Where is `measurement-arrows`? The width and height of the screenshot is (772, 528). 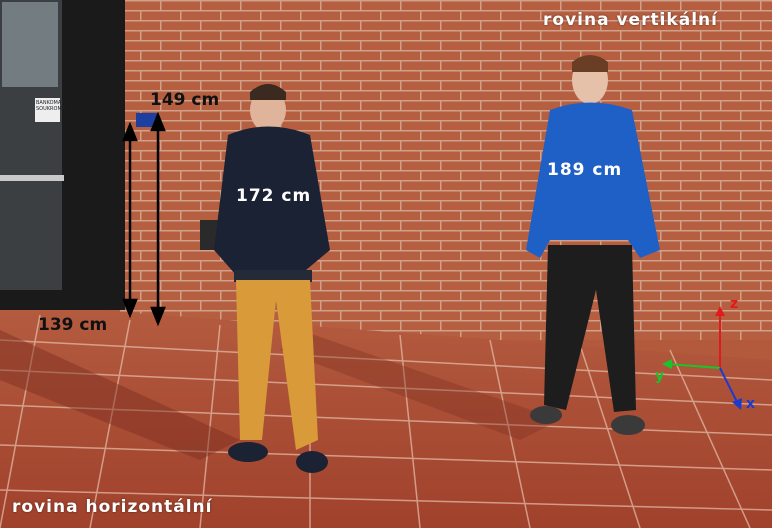 measurement-arrows is located at coordinates (144, 219).